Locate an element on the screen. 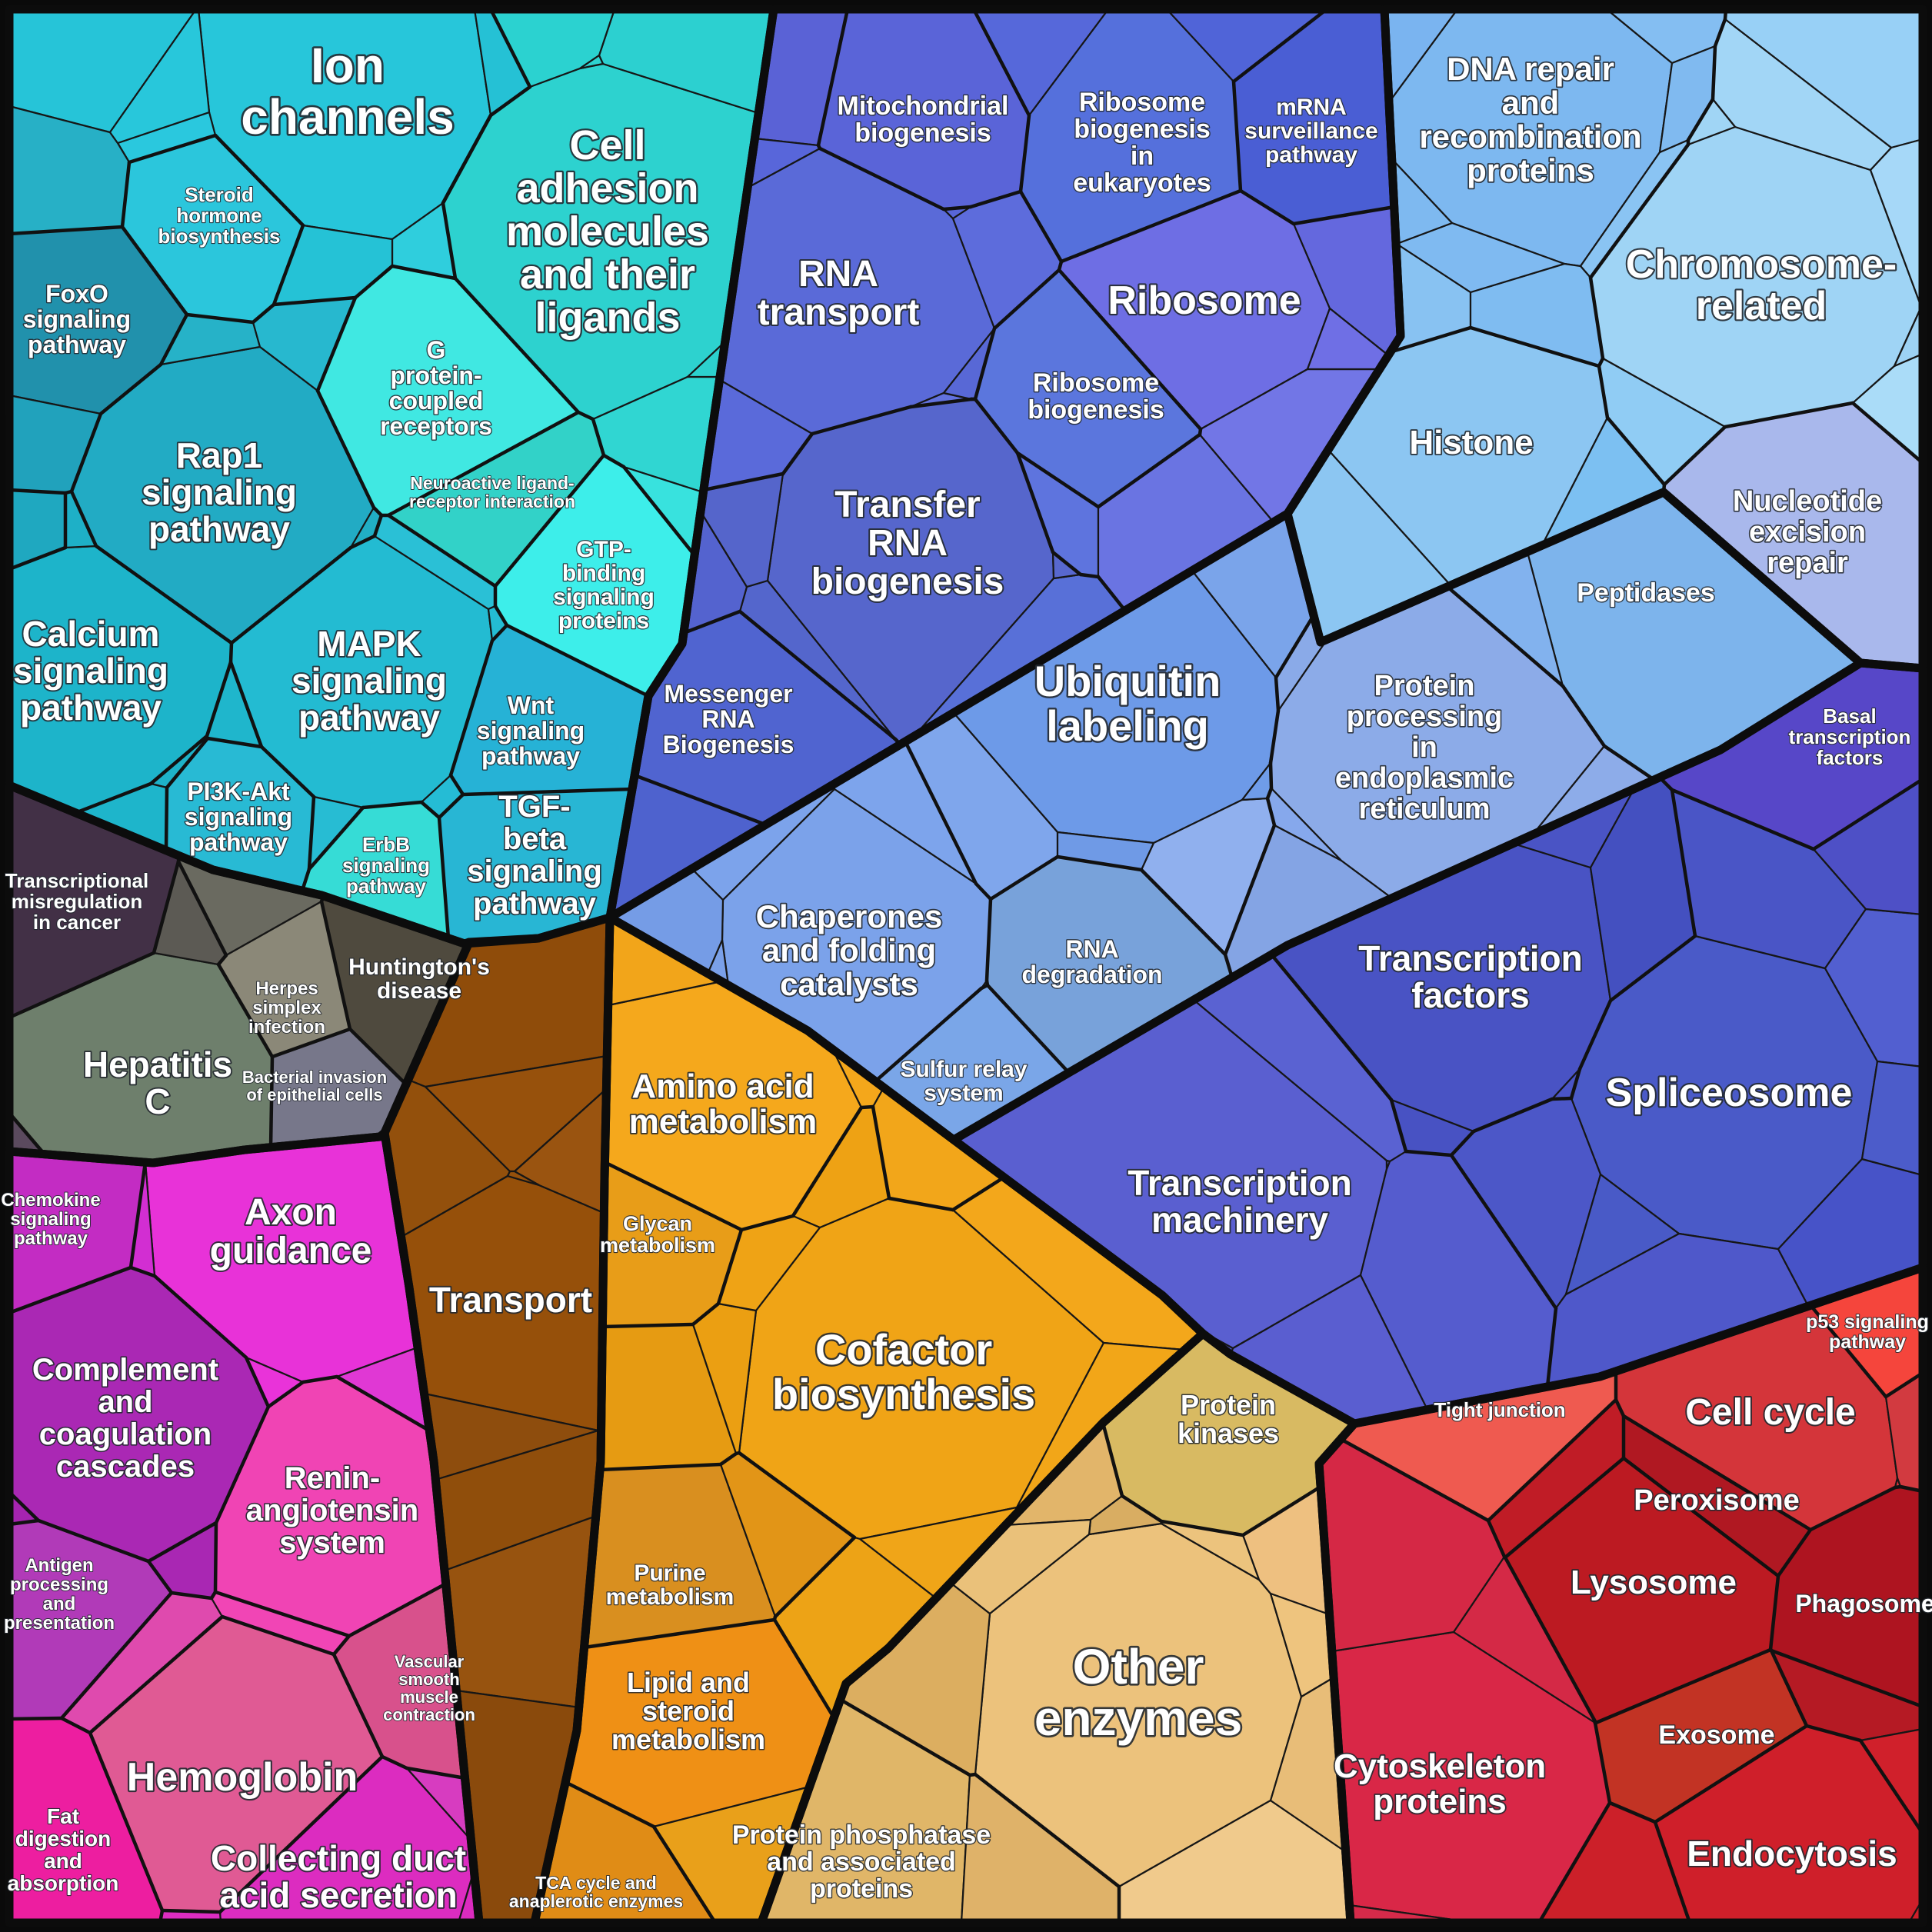  svg-text: Transport is located at coordinates (510, 1300).